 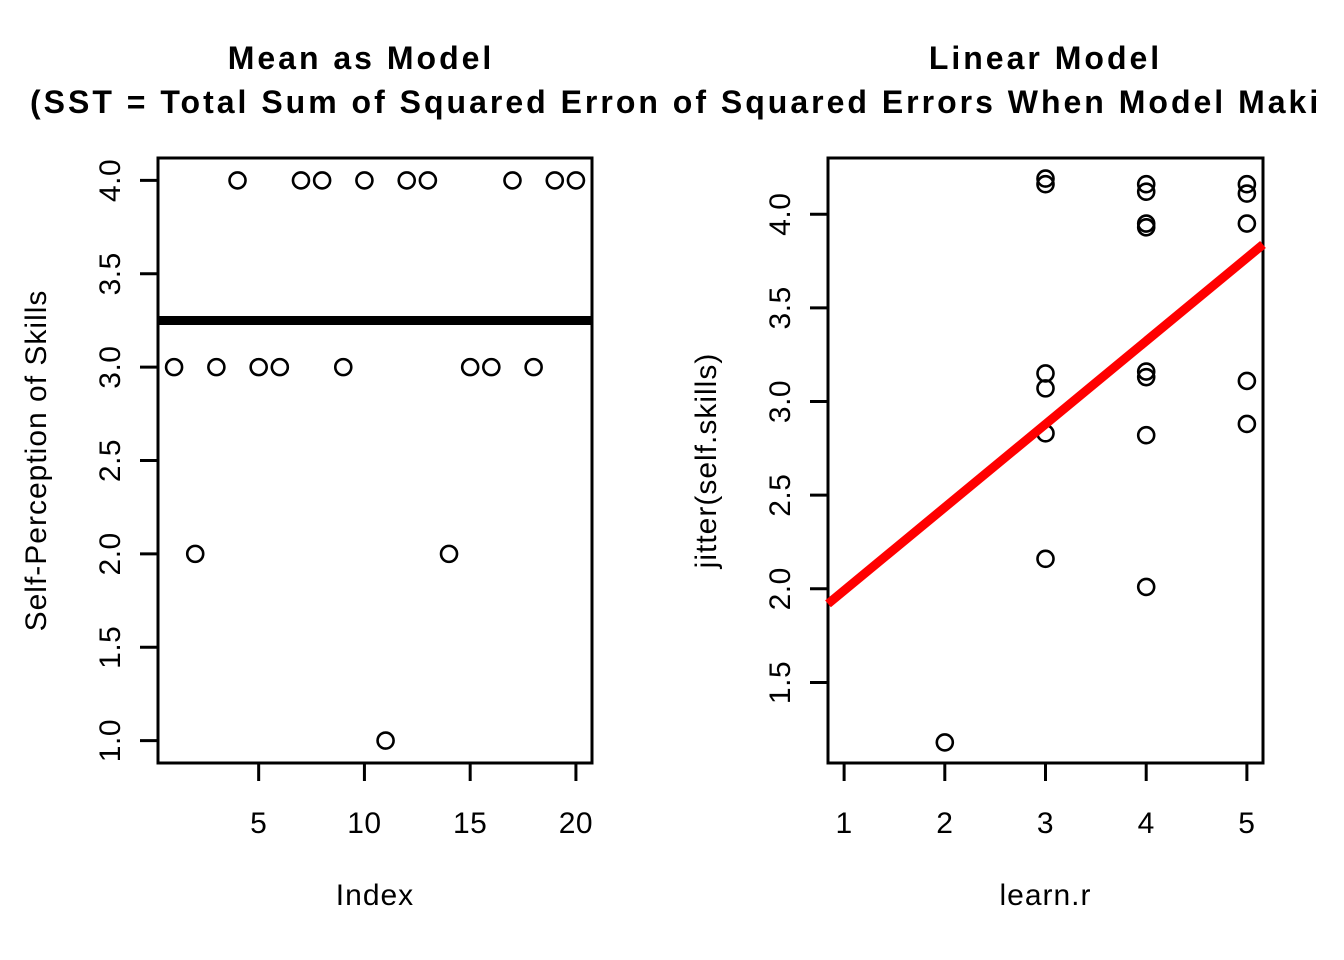 I want to click on x-tick-label: 10, so click(x=364, y=823).